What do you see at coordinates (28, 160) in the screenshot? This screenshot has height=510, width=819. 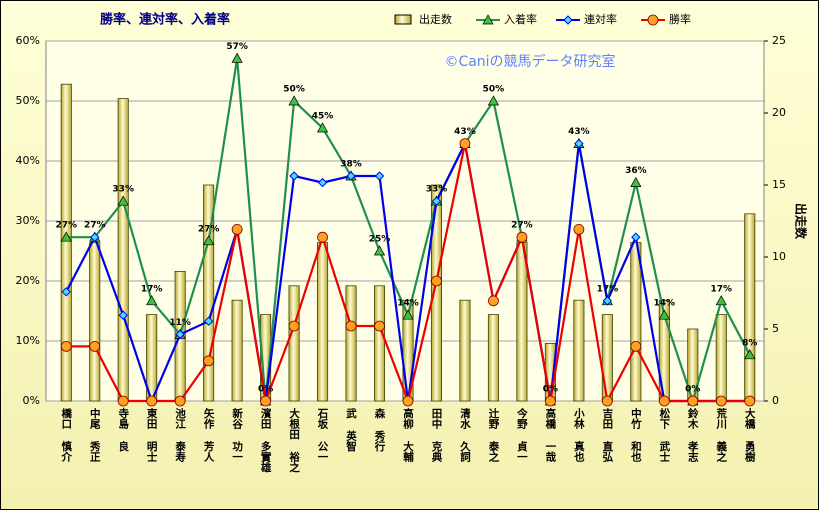 I see `y-tick-label: 40%` at bounding box center [28, 160].